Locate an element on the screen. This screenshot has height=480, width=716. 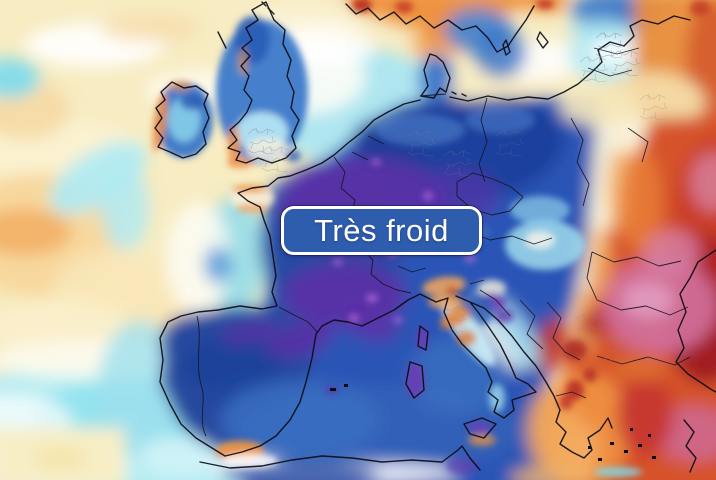
cold-annotation: Très froid is located at coordinates (381, 230).